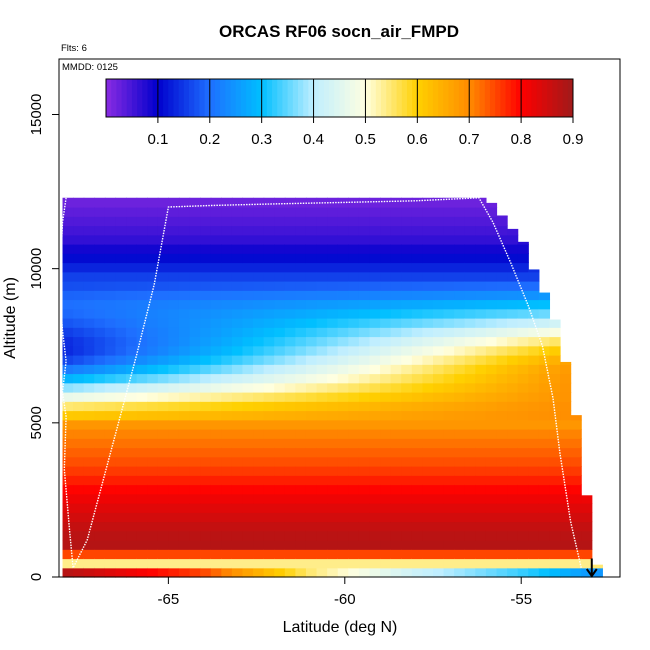 The height and width of the screenshot is (650, 650). Describe the element at coordinates (36, 115) in the screenshot. I see `y-tick-label: 15000` at that location.